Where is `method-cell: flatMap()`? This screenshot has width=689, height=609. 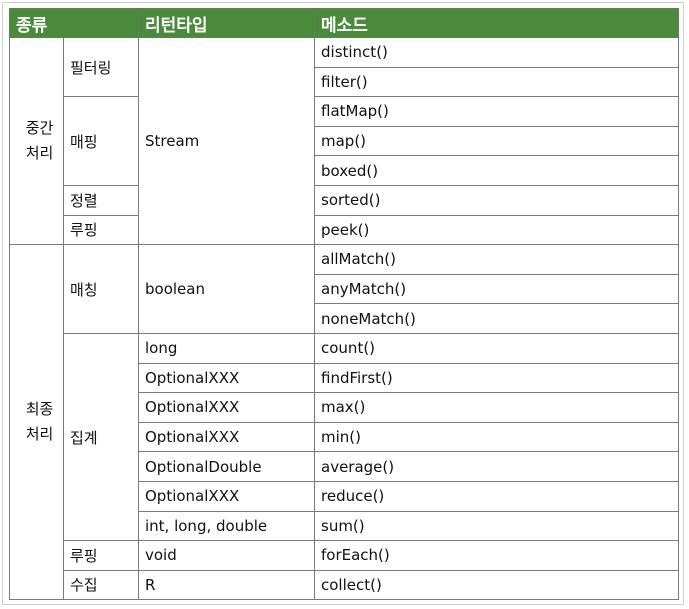
method-cell: flatMap() is located at coordinates (496, 111).